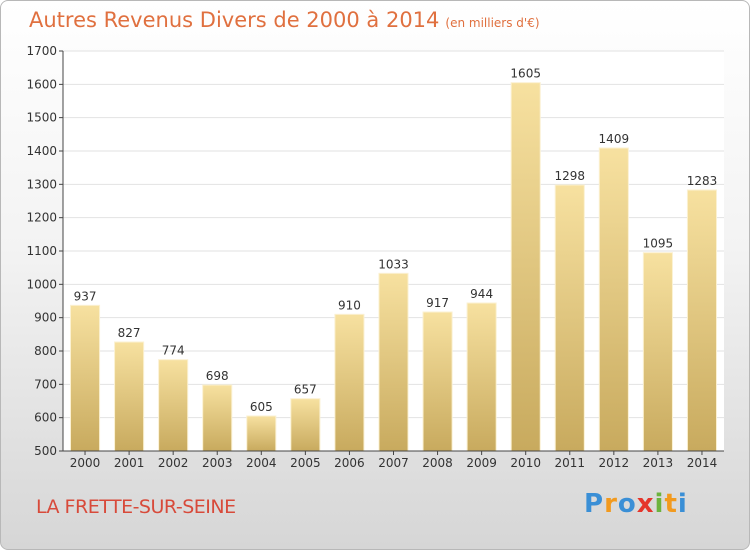 The image size is (750, 550). What do you see at coordinates (217, 376) in the screenshot?
I see `bar-value-label: 698` at bounding box center [217, 376].